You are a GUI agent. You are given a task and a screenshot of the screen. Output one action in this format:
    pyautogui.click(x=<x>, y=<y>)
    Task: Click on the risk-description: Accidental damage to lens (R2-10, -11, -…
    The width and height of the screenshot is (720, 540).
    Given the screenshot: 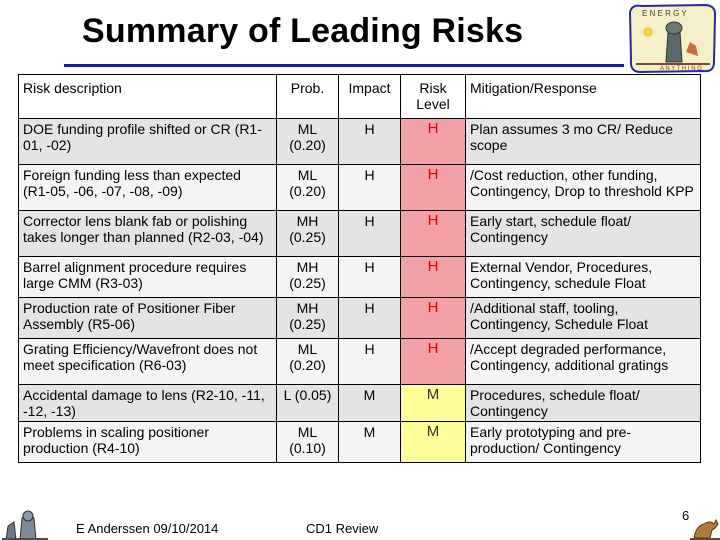 What is the action you would take?
    pyautogui.click(x=147, y=403)
    